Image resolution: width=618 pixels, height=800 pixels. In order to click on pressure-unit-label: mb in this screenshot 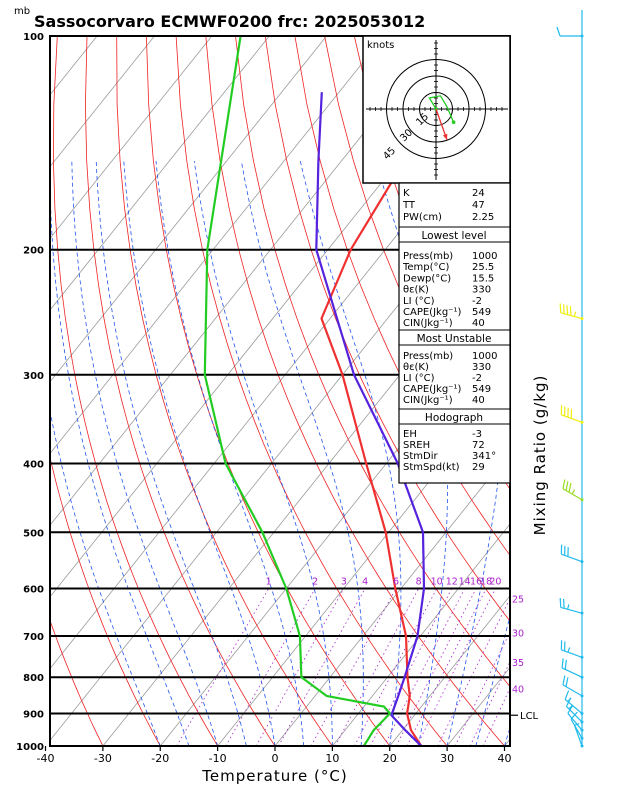, I will do `click(22, 11)`.